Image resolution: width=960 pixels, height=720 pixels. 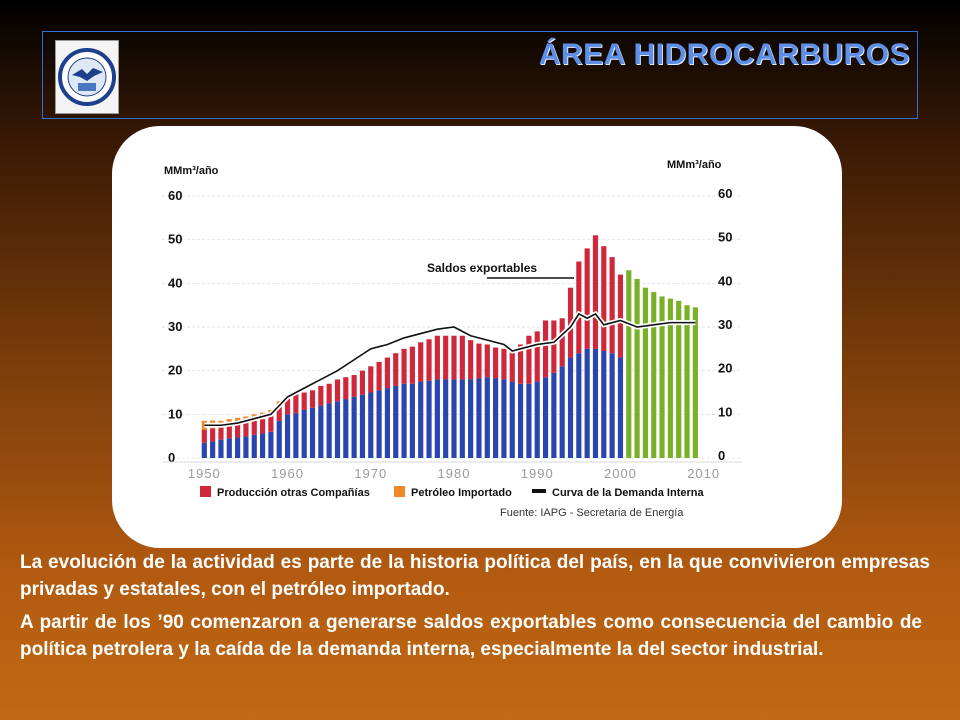 I want to click on page-title: ÁREA HIDROCARBUROS, so click(x=724, y=54).